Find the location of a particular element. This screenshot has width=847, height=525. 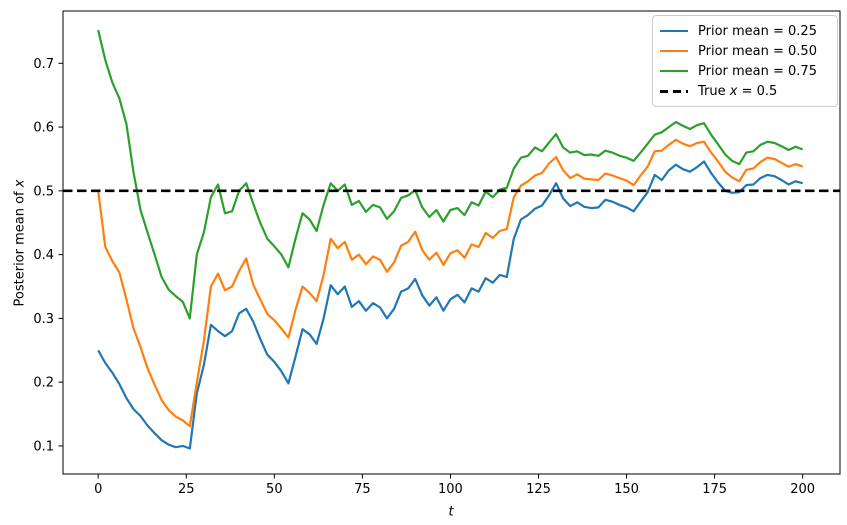

y-tick-label: 0.1 is located at coordinates (43, 446).